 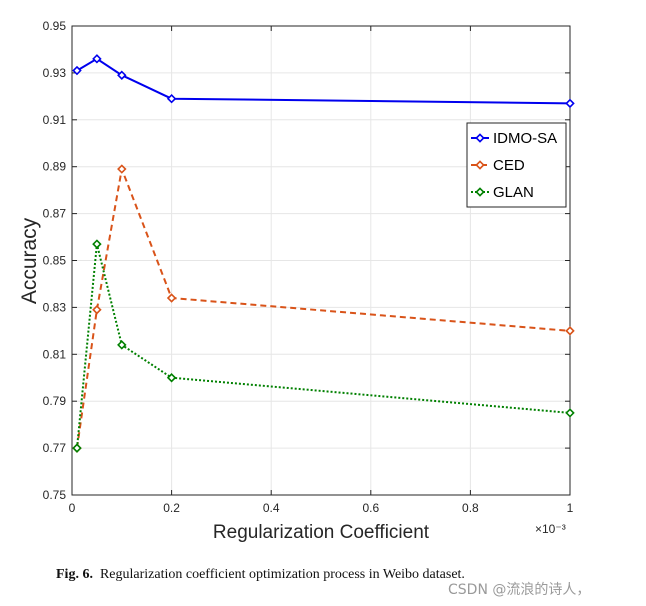 What do you see at coordinates (55, 73) in the screenshot?
I see `y-tick-label: 0.93` at bounding box center [55, 73].